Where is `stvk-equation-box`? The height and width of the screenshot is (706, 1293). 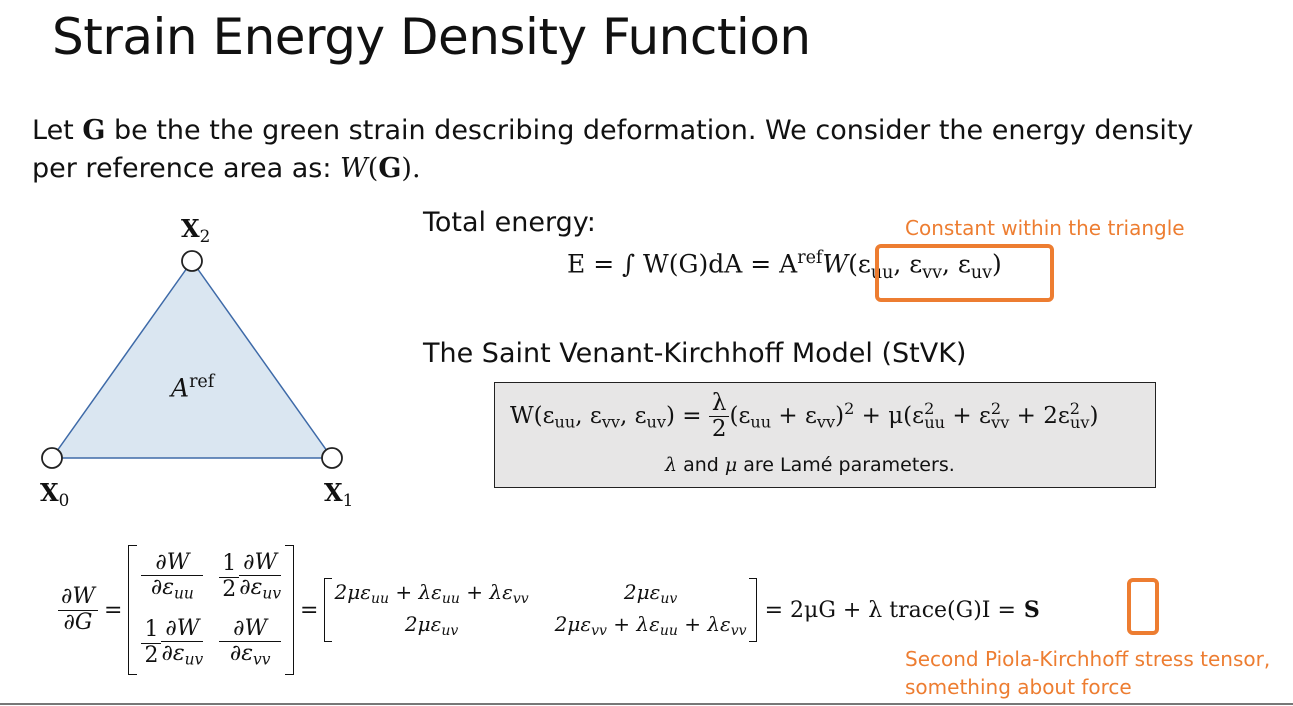 stvk-equation-box is located at coordinates (825, 435).